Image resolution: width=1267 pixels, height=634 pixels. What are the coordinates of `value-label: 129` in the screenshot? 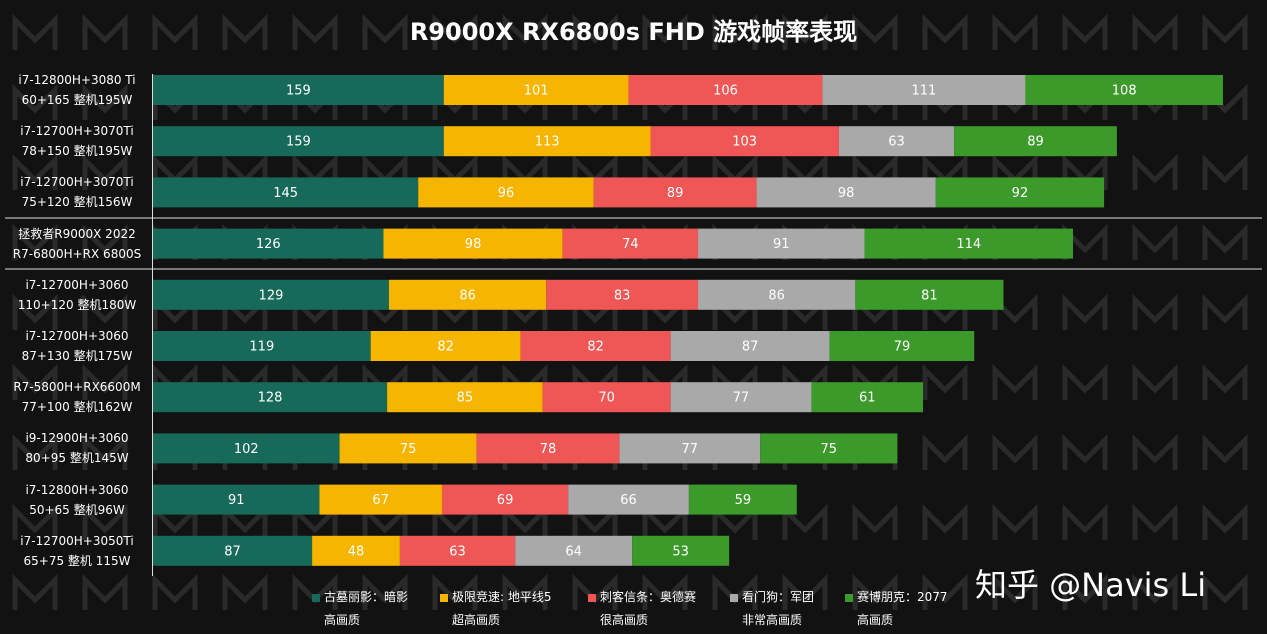 It's located at (271, 295).